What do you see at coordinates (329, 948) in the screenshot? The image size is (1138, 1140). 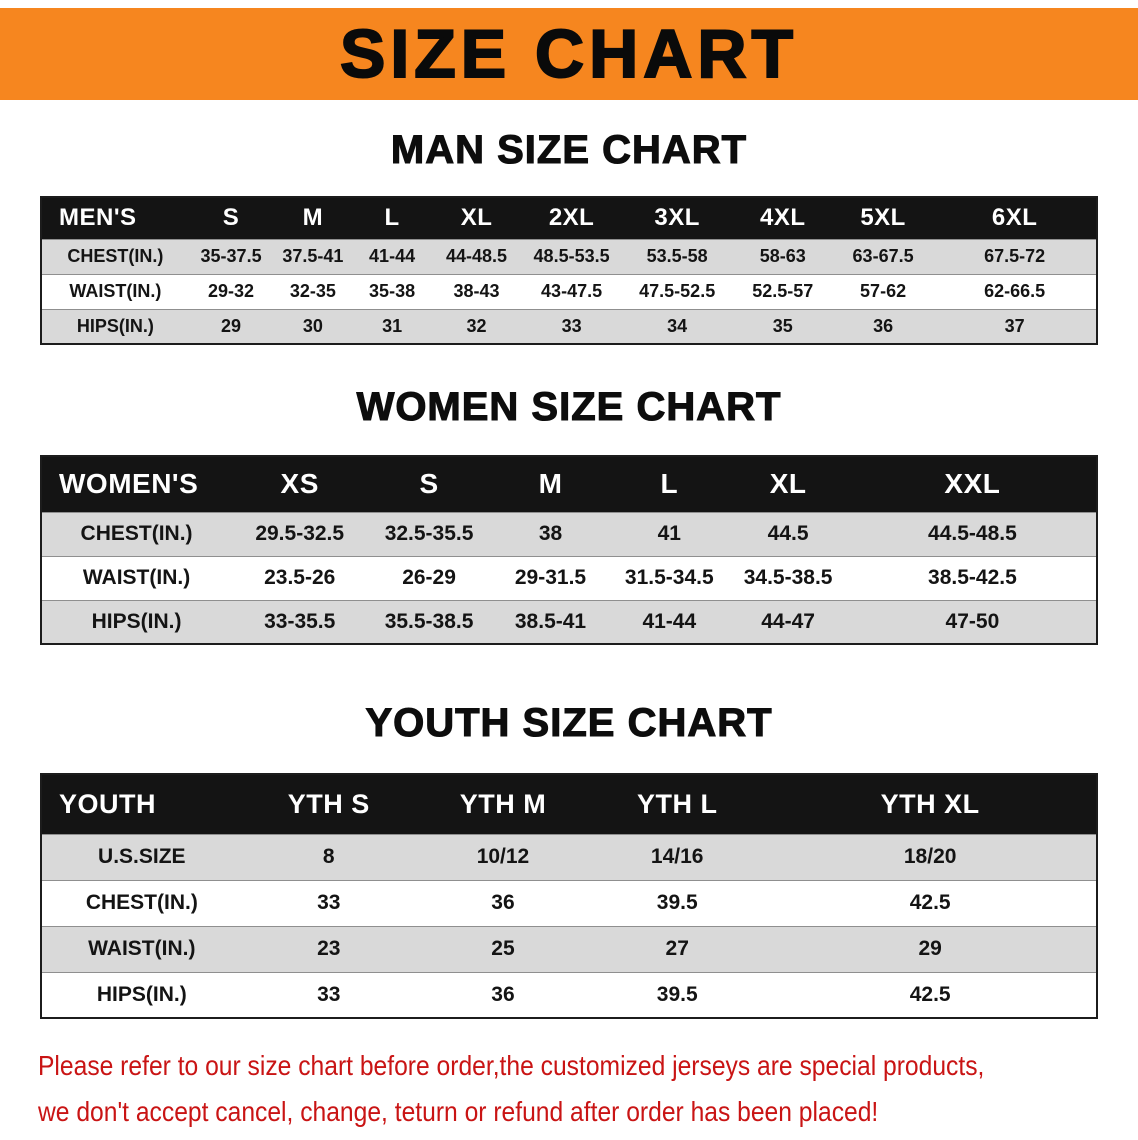 I see `size-value-cell: 23` at bounding box center [329, 948].